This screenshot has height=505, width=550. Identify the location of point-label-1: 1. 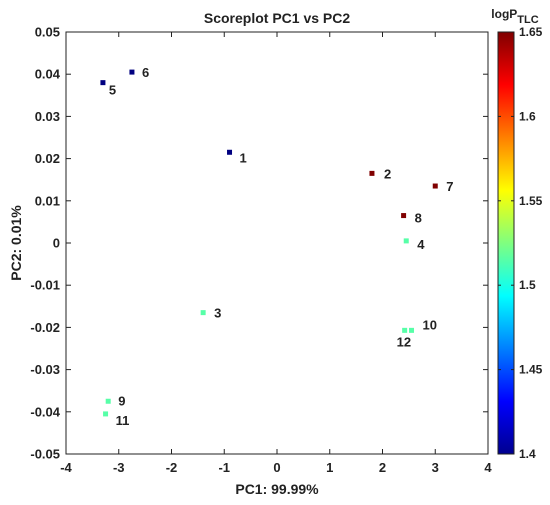
(243, 157).